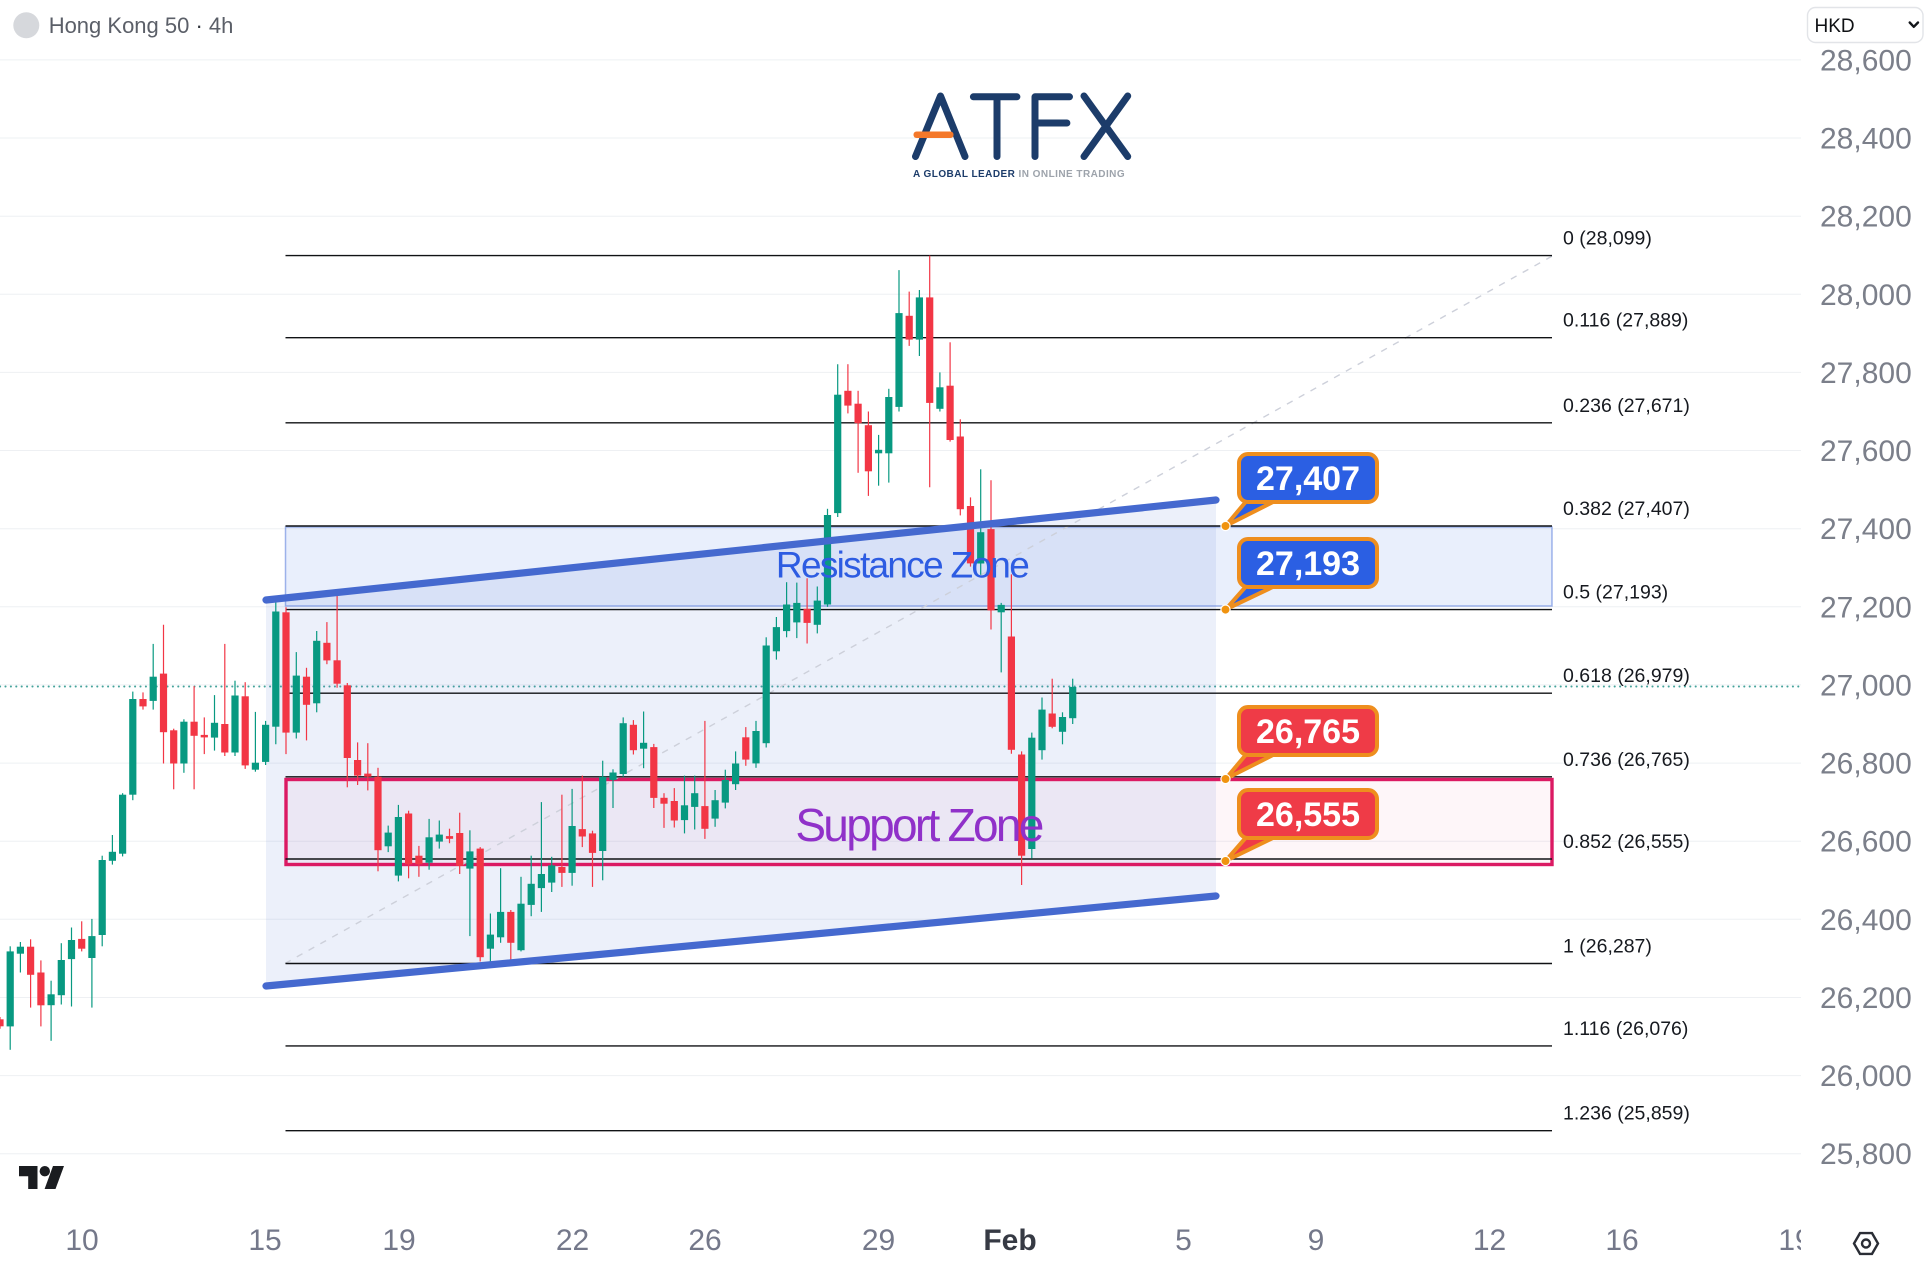 This screenshot has height=1275, width=1930. I want to click on svg-text: Resistance Zone, so click(902, 565).